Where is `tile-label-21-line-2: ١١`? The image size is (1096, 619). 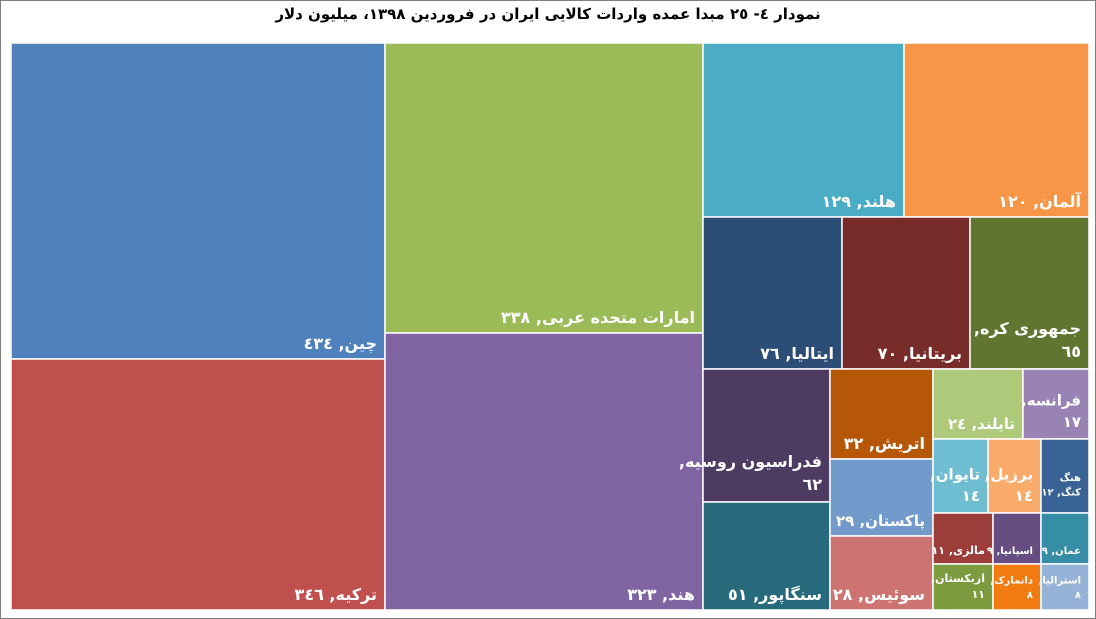
tile-label-21-line-2: ١١ is located at coordinates (978, 594).